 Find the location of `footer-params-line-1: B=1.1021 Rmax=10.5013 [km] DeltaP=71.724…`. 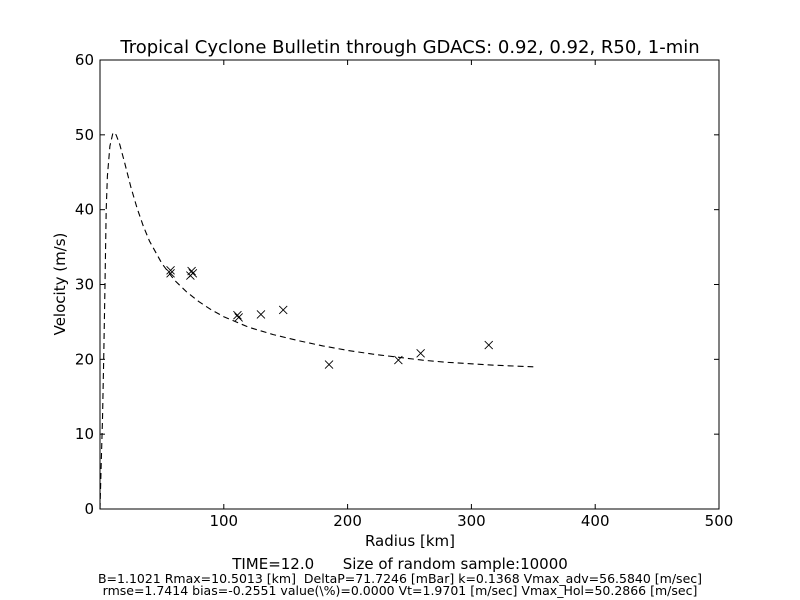

footer-params-line-1: B=1.1021 Rmax=10.5013 [km] DeltaP=71.724… is located at coordinates (400, 578).